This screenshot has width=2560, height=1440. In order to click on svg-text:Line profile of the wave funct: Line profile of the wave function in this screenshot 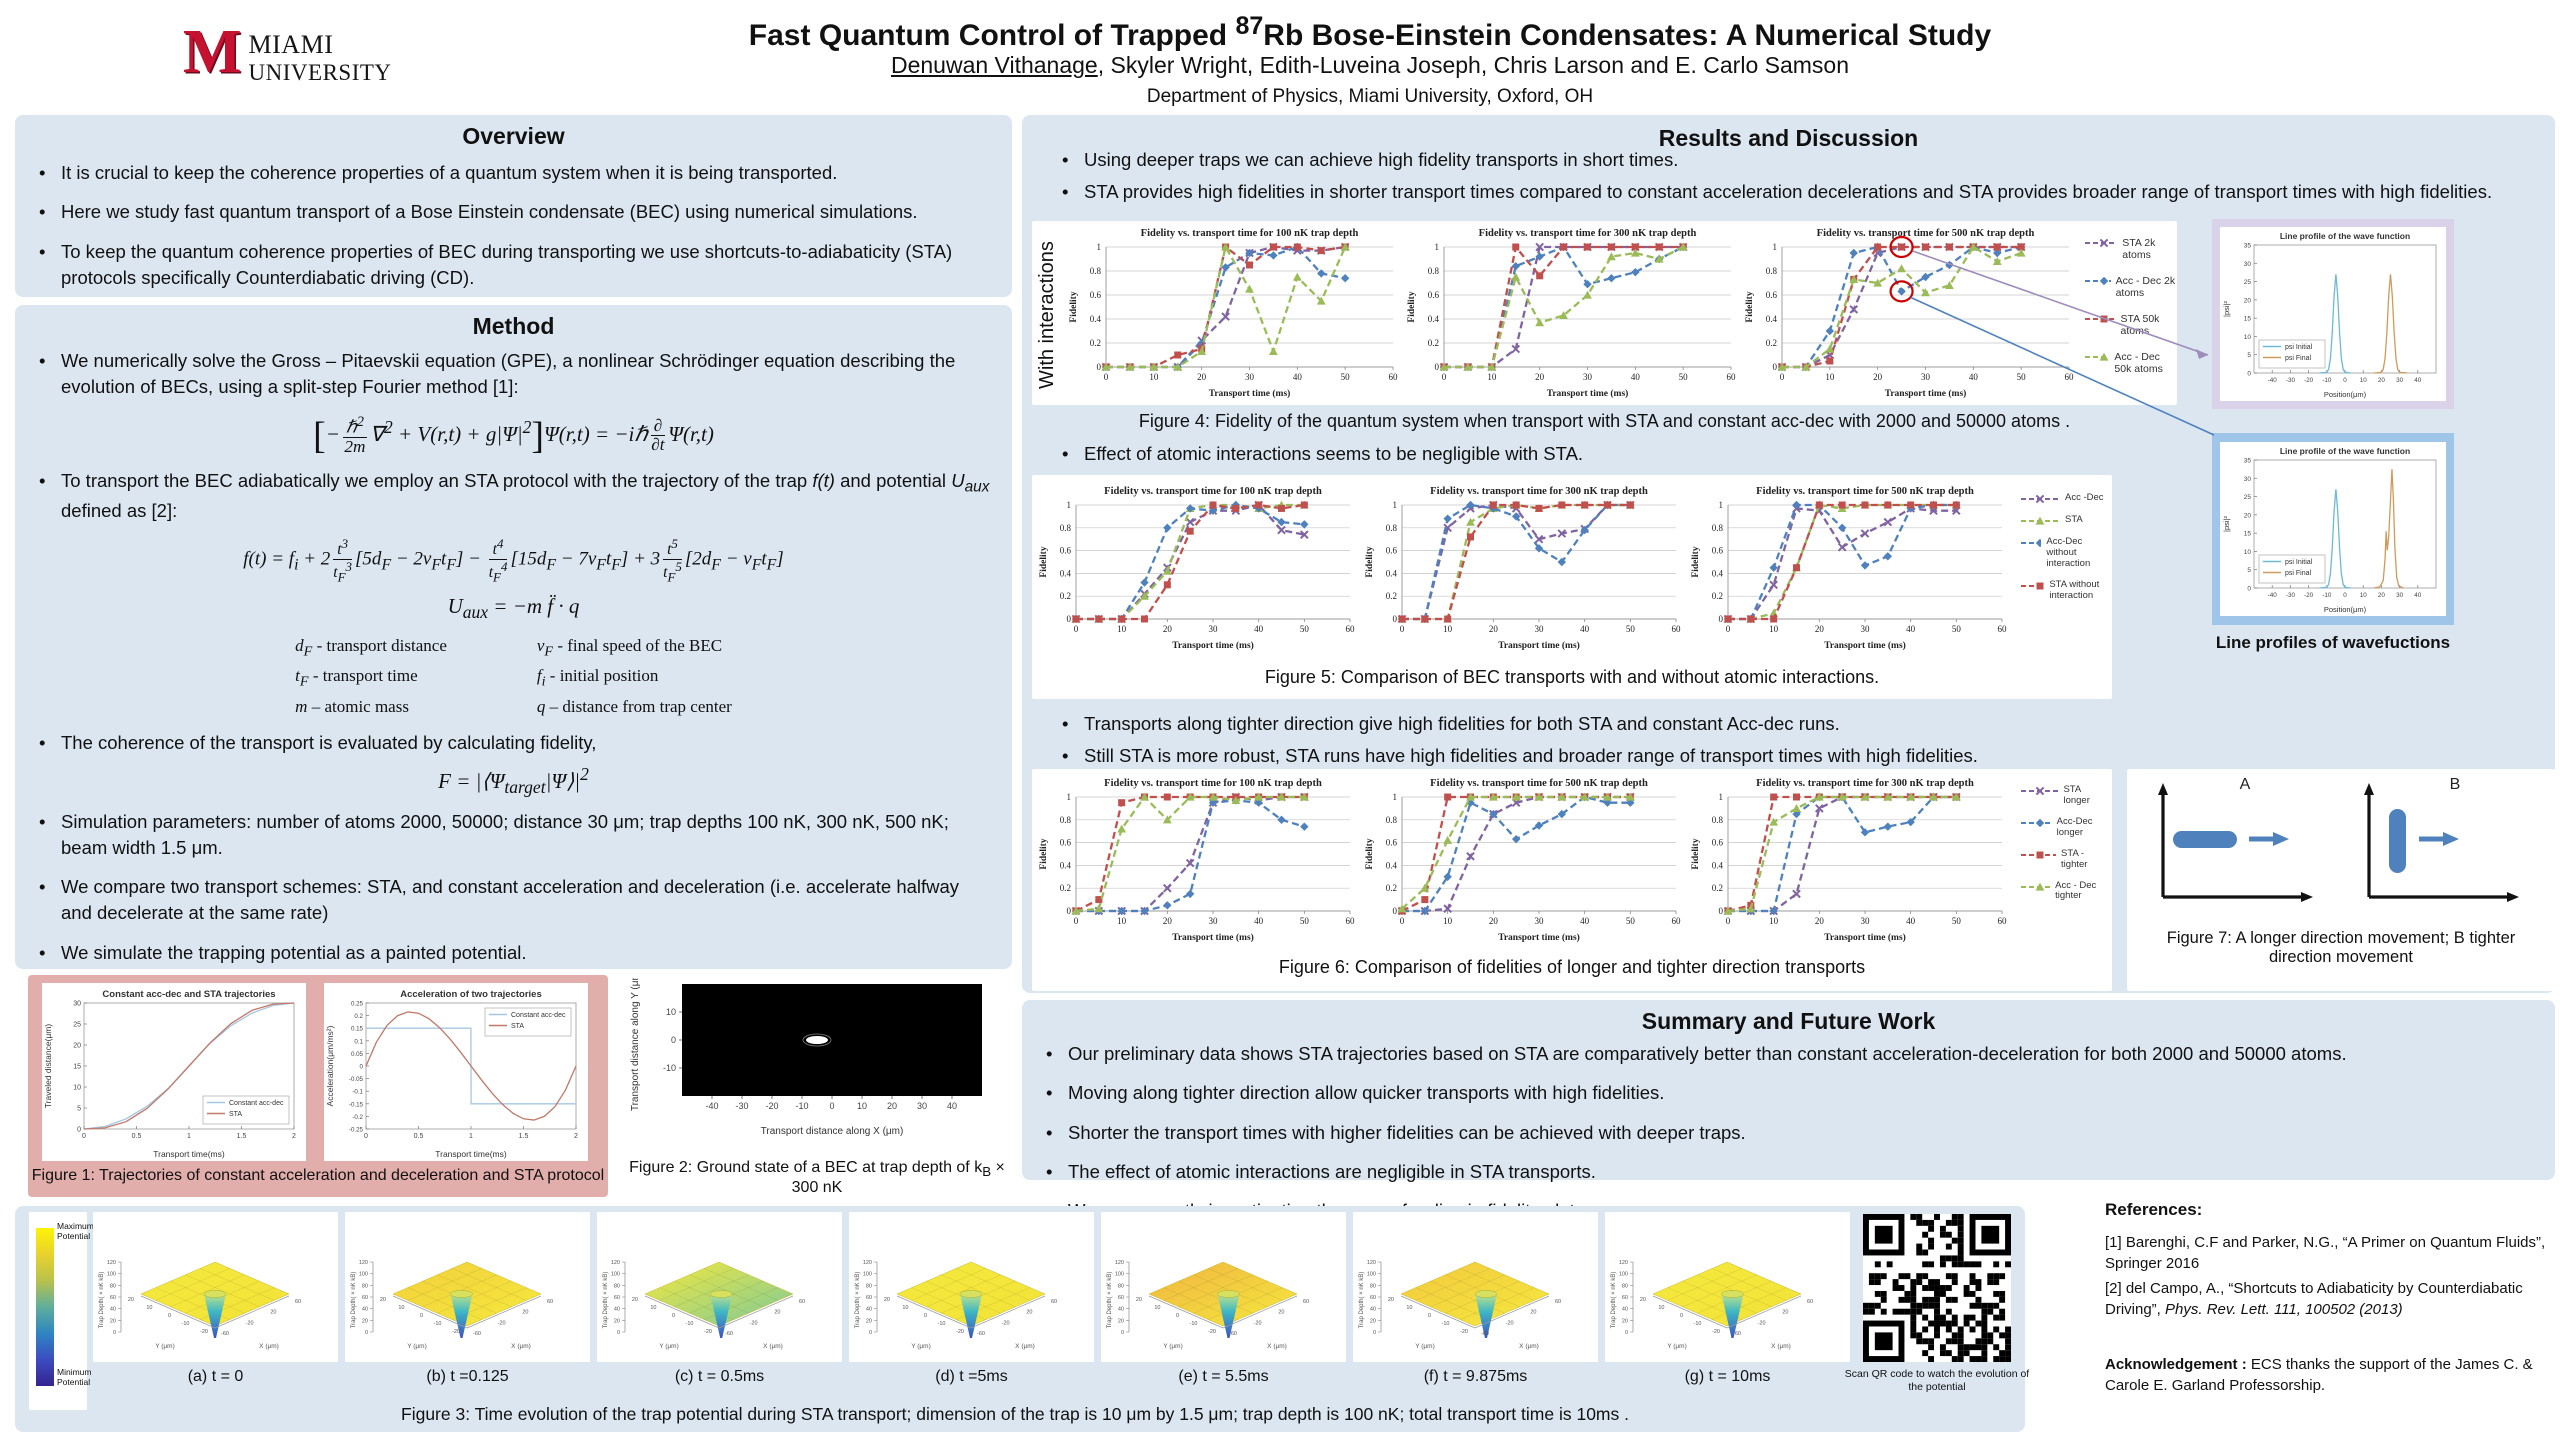, I will do `click(2345, 451)`.